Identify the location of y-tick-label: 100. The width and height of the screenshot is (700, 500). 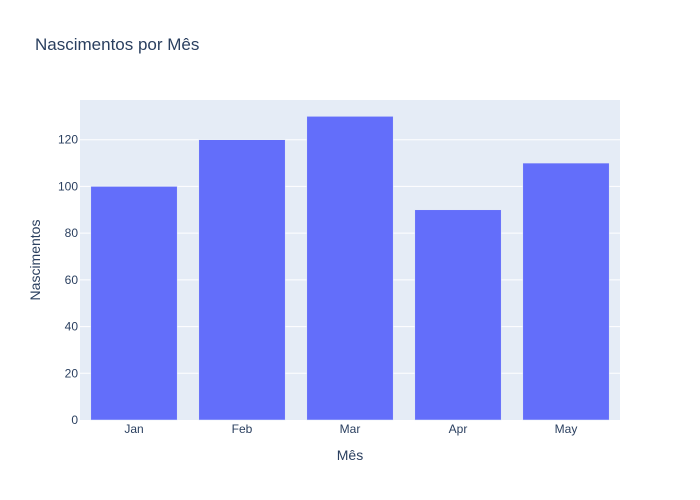
(68, 186).